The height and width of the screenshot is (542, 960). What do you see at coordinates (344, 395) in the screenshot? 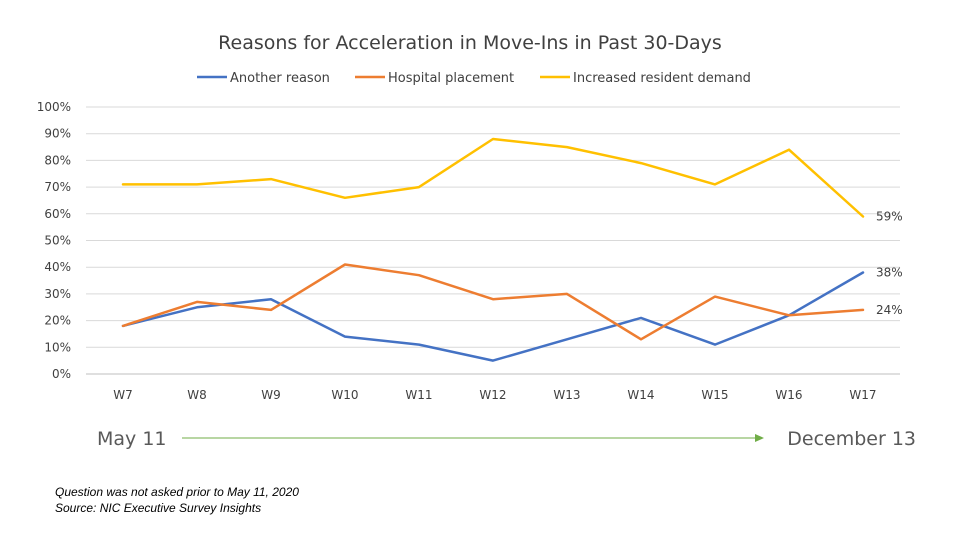
I see `x-tick-label: W10` at bounding box center [344, 395].